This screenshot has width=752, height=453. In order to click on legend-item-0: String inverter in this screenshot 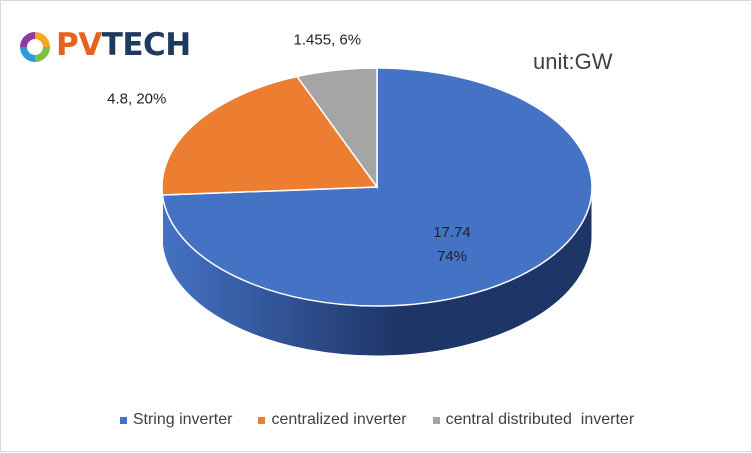, I will do `click(176, 420)`.